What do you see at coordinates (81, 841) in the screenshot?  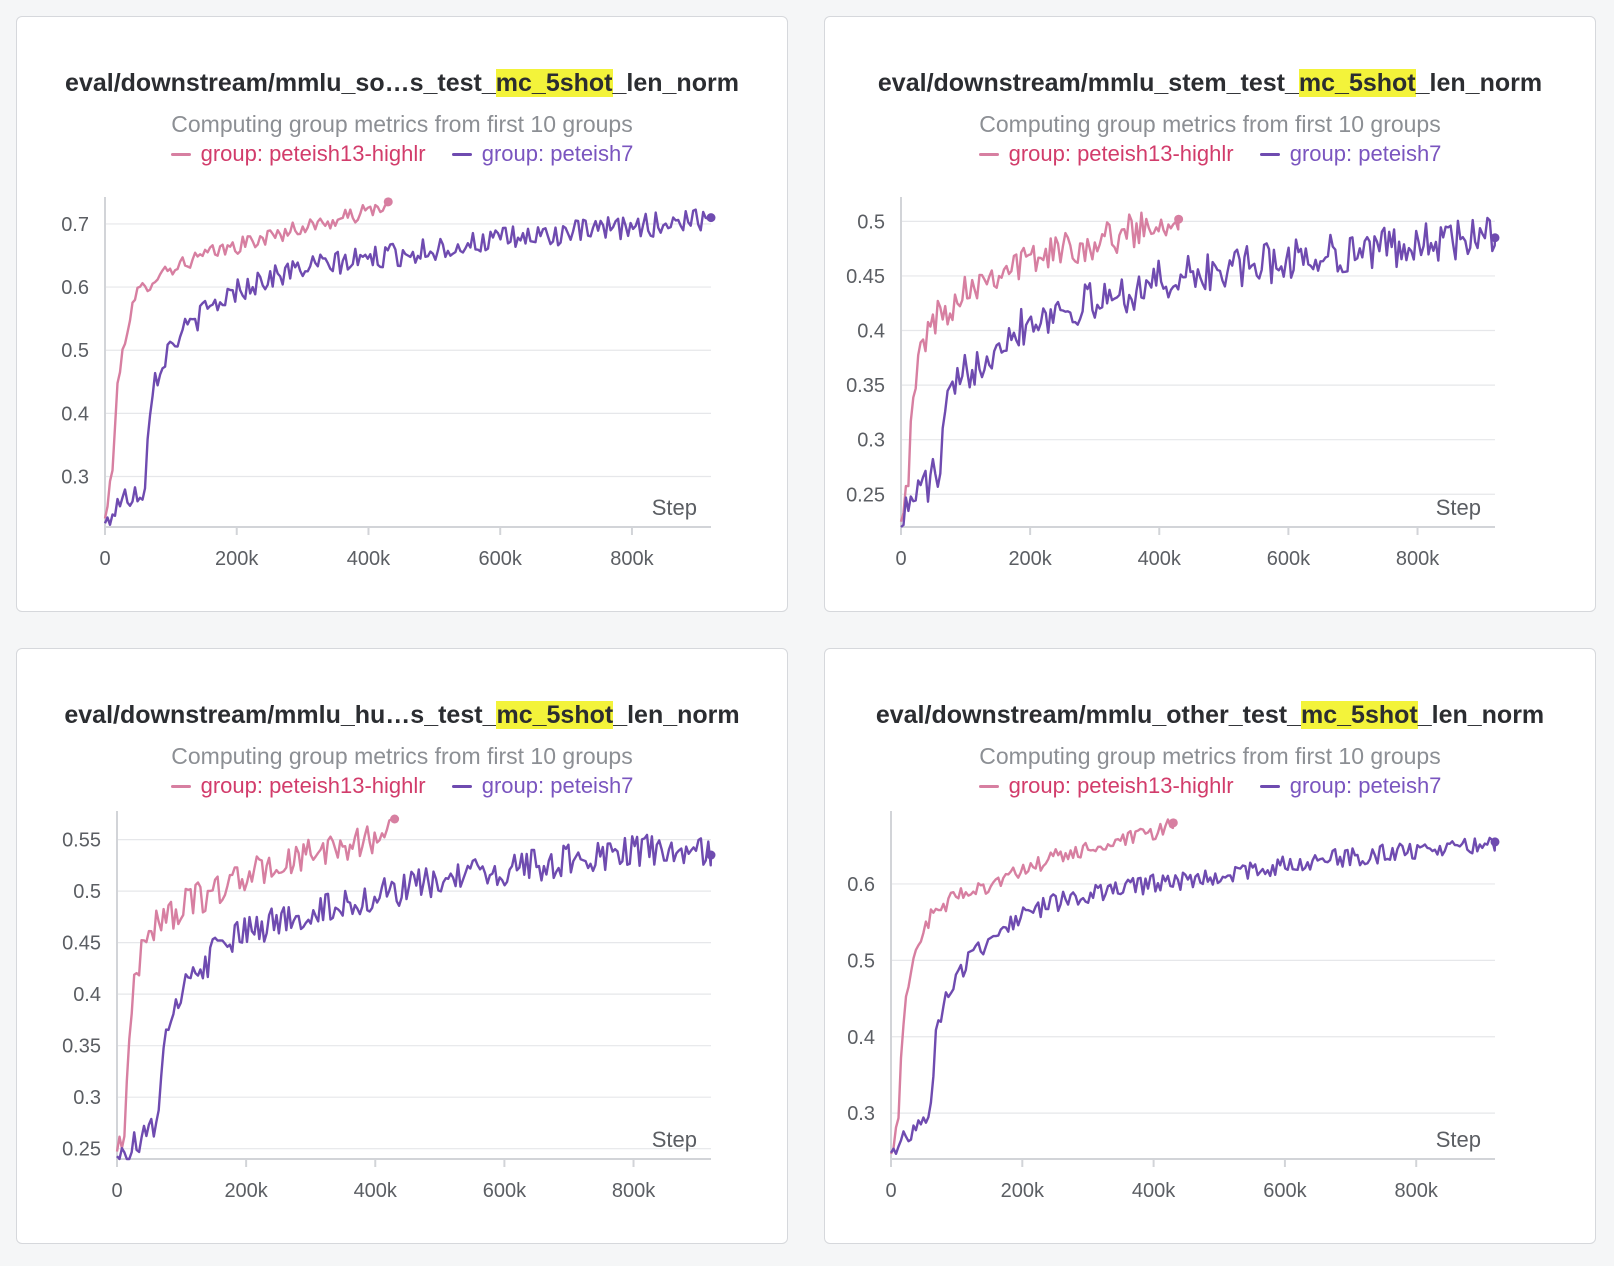 I see `y-tick-label: 0.55` at bounding box center [81, 841].